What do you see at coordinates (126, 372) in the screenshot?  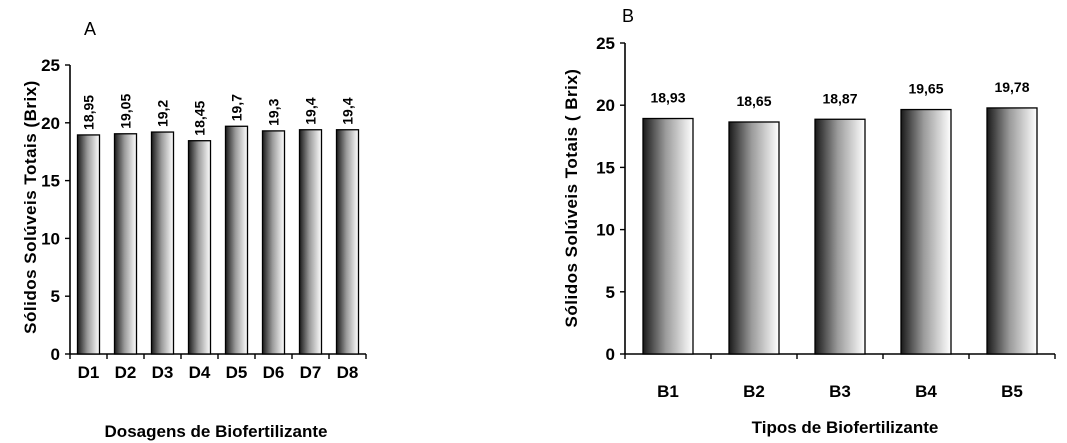 I see `chart-a-category-label: D2` at bounding box center [126, 372].